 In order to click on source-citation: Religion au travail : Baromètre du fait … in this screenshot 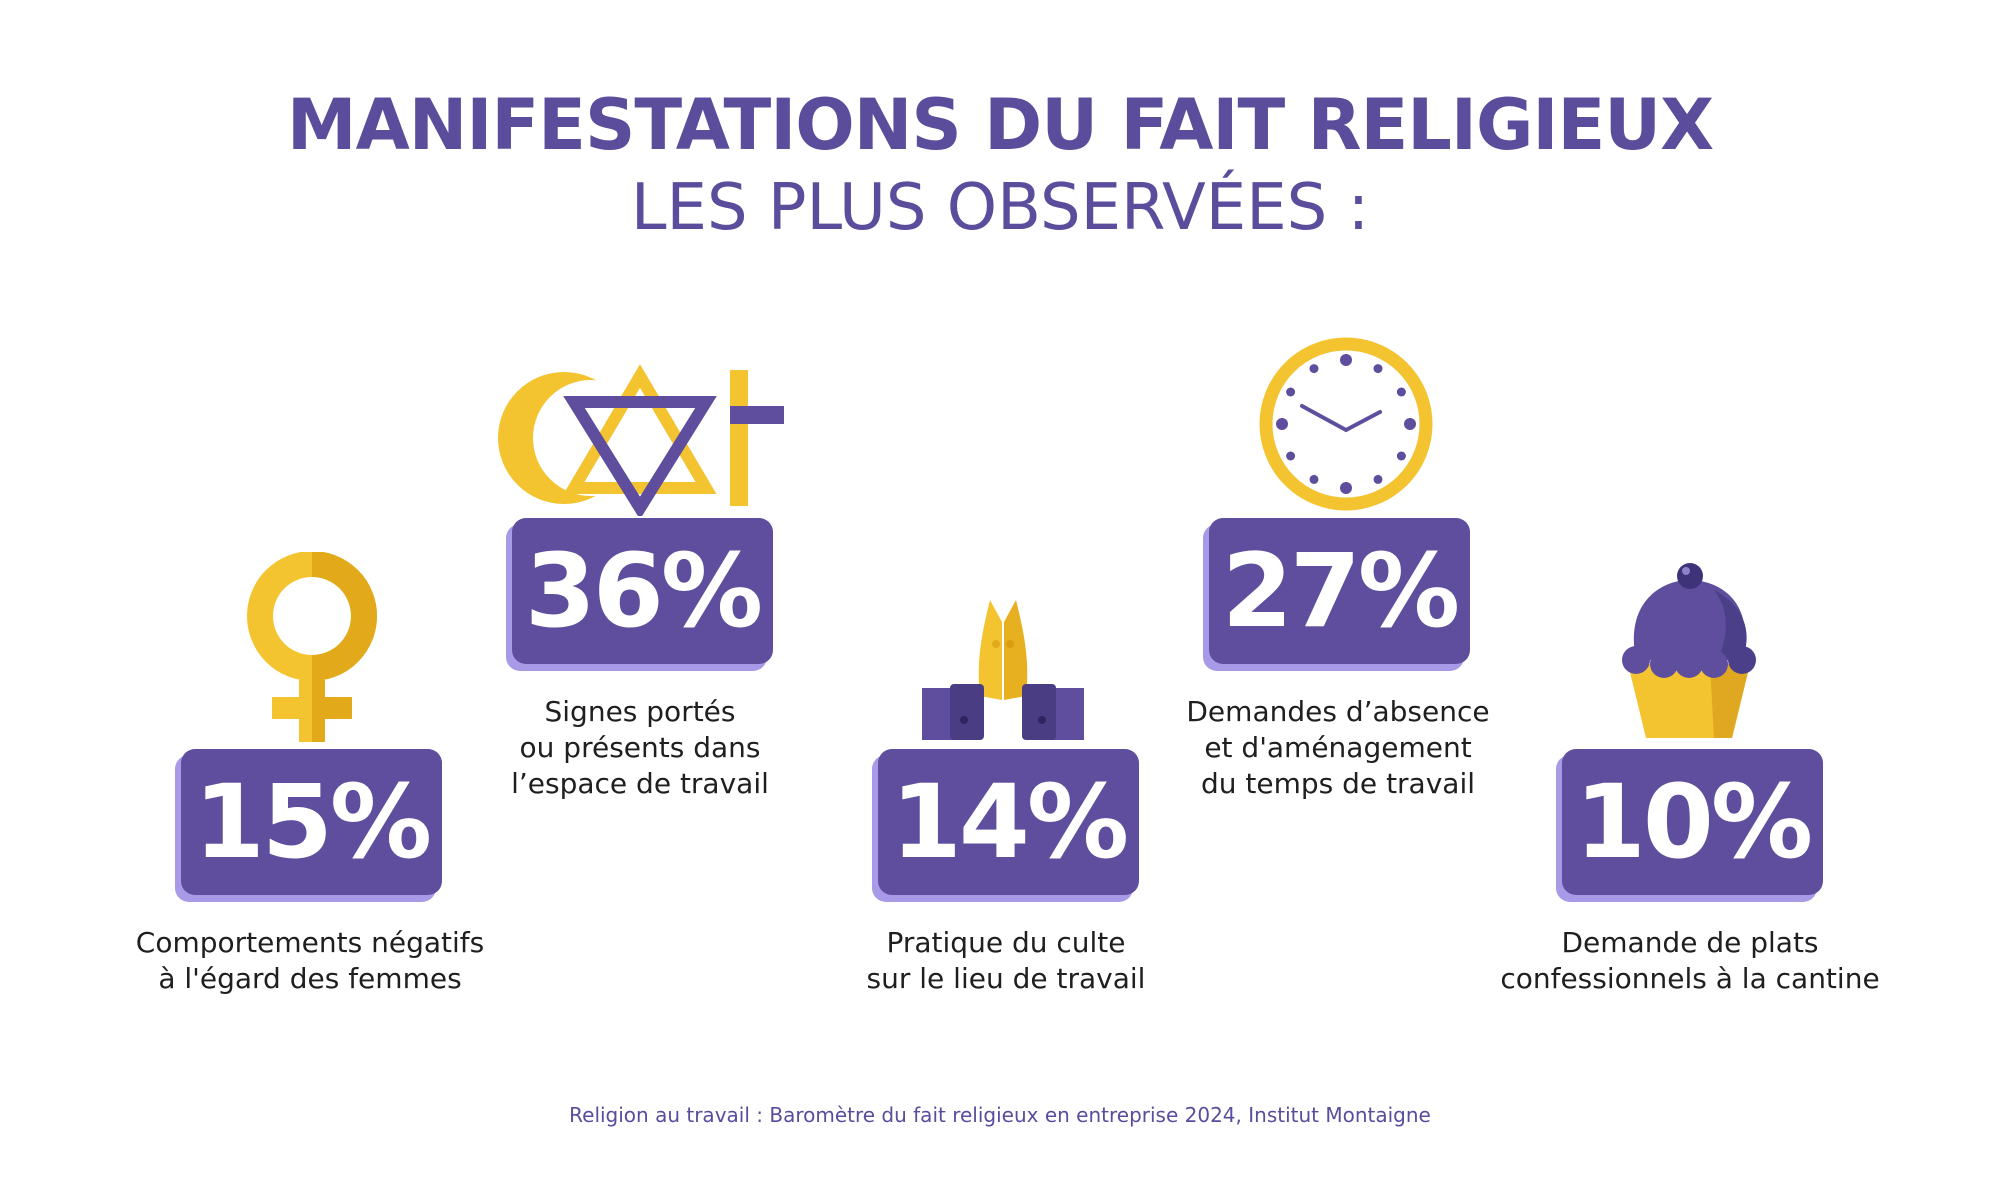, I will do `click(1000, 1115)`.